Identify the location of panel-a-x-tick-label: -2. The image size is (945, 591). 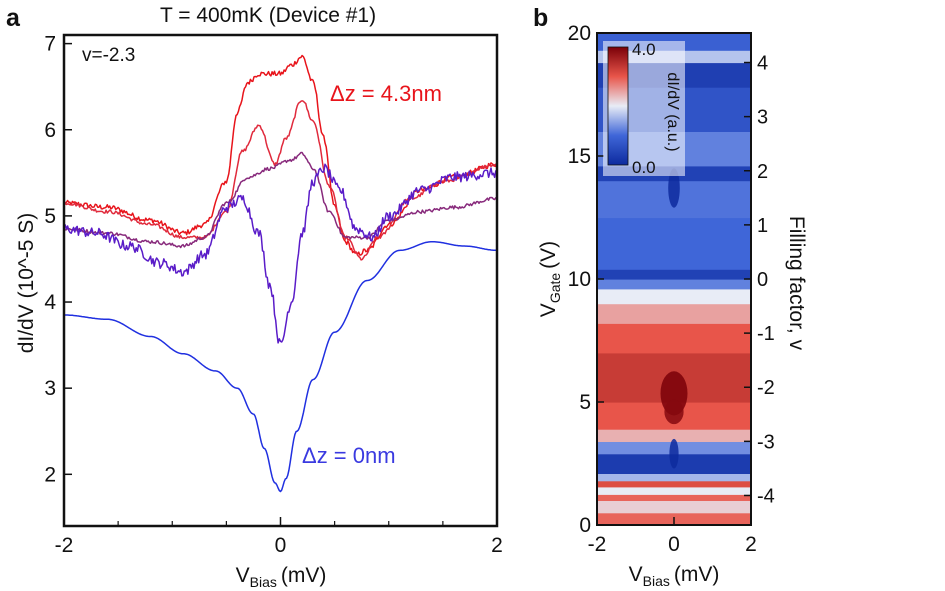
(64, 545).